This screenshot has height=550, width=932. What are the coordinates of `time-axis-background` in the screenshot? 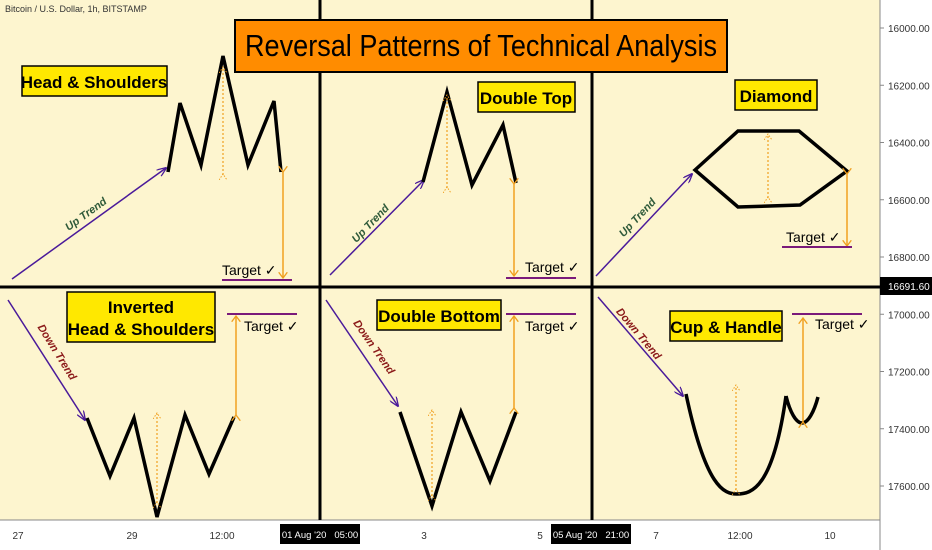 It's located at (440, 535).